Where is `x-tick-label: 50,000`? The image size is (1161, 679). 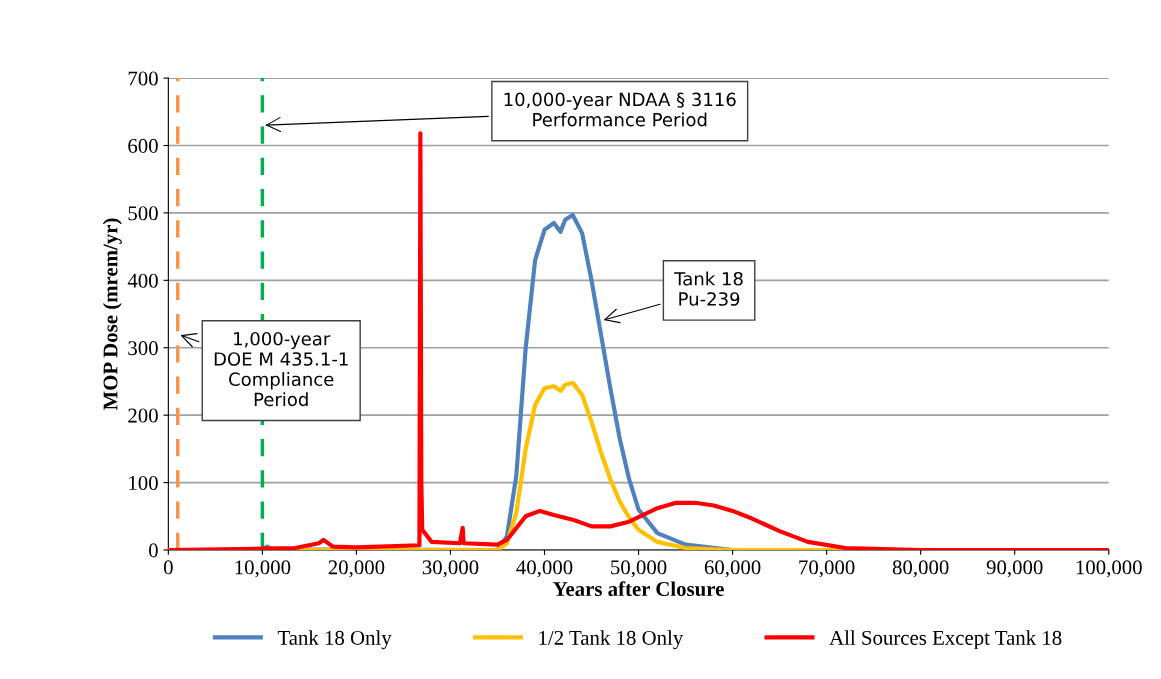
x-tick-label: 50,000 is located at coordinates (639, 569).